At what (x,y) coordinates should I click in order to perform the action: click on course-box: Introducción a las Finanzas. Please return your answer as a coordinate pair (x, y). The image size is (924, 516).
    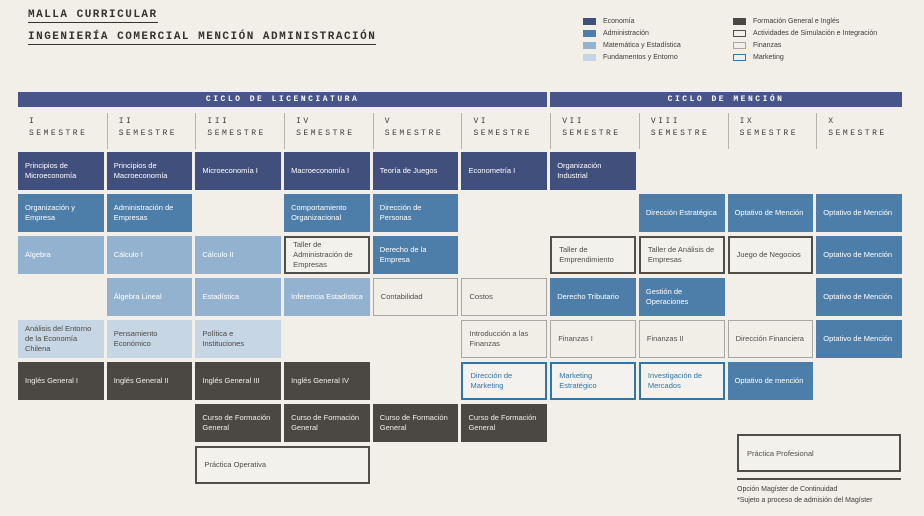
    Looking at the image, I should click on (504, 339).